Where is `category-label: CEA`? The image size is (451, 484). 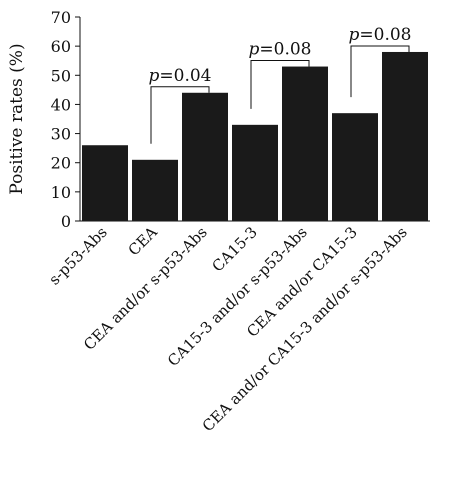 category-label: CEA is located at coordinates (143, 241).